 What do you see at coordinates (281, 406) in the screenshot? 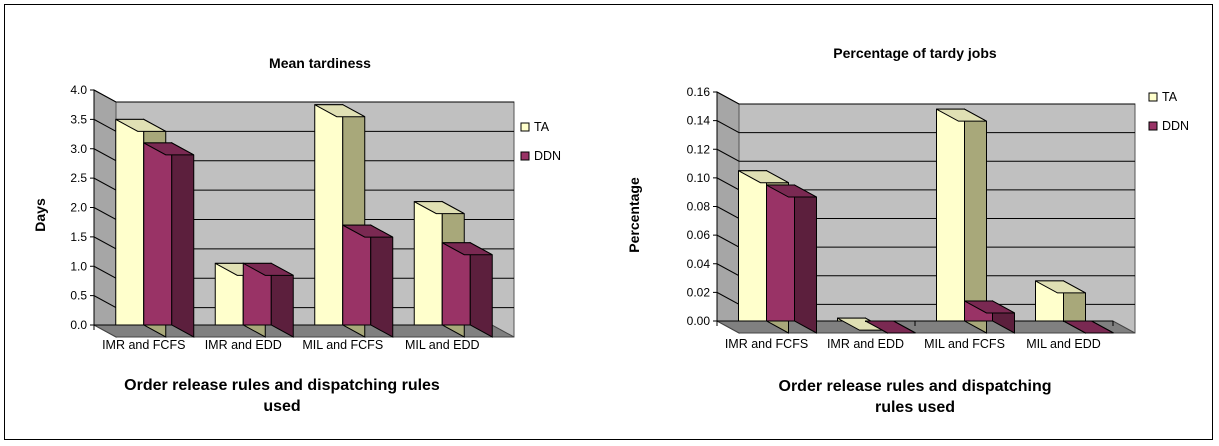
I see `x-axis-label-line: used` at bounding box center [281, 406].